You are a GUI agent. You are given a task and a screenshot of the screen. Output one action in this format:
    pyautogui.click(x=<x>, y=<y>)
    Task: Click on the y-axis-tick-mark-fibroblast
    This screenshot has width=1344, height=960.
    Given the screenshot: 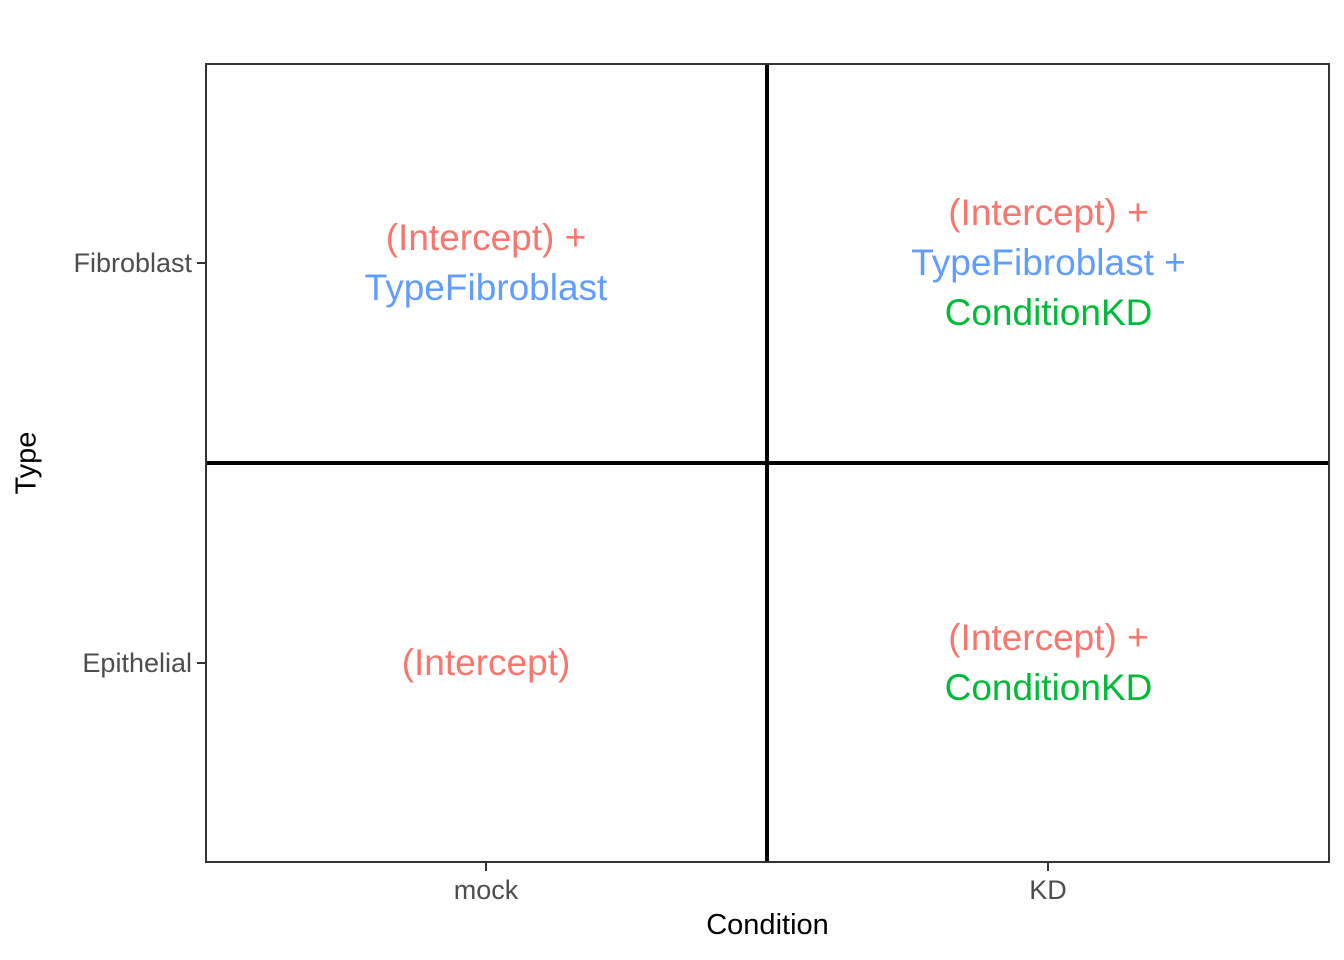 What is the action you would take?
    pyautogui.click(x=201, y=263)
    